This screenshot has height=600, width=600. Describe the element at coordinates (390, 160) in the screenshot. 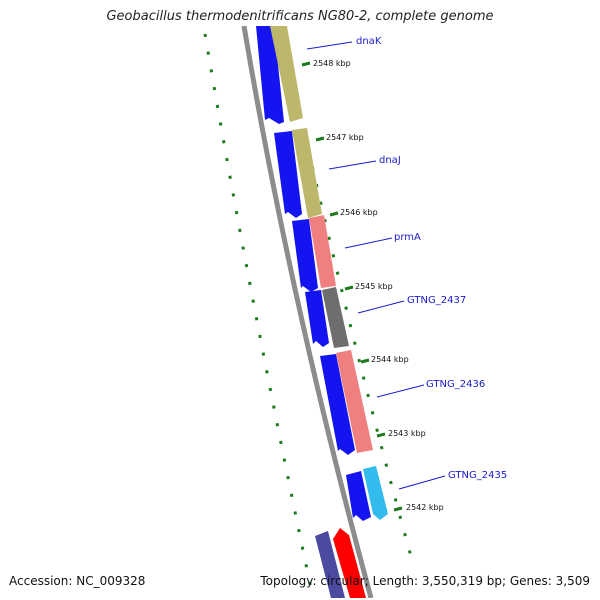

I see `gene-label-dnaj: dnaJ` at that location.